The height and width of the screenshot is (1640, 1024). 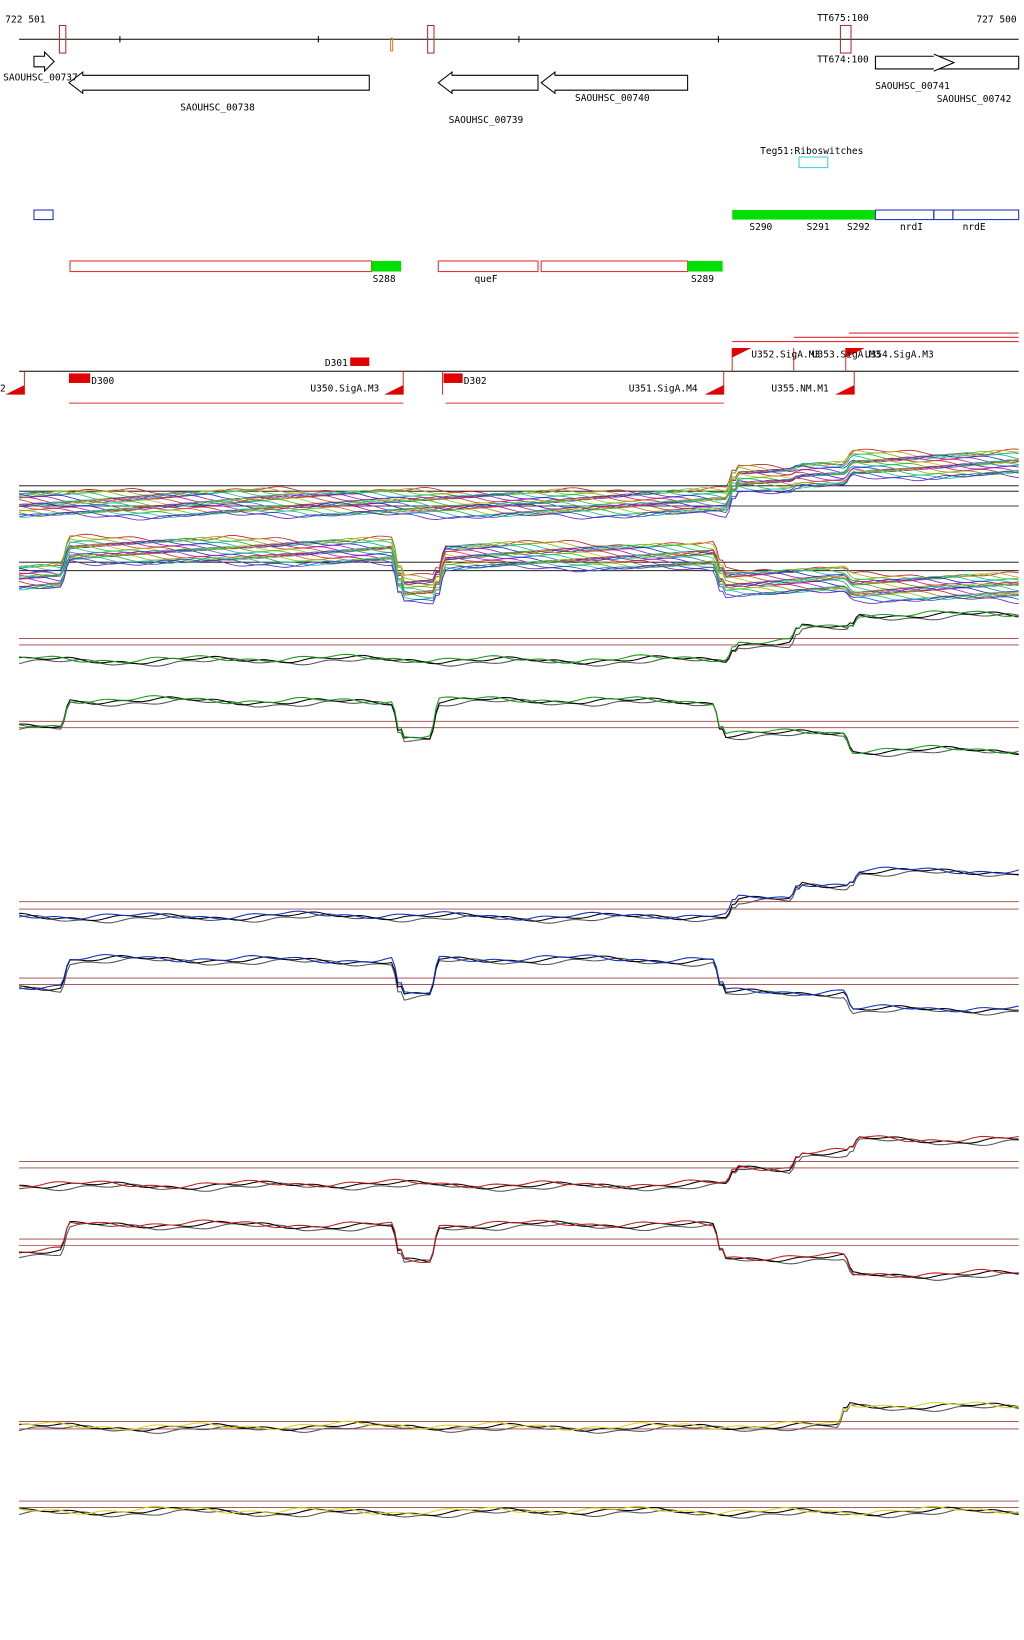 What do you see at coordinates (336, 363) in the screenshot?
I see `promoter-label: D301` at bounding box center [336, 363].